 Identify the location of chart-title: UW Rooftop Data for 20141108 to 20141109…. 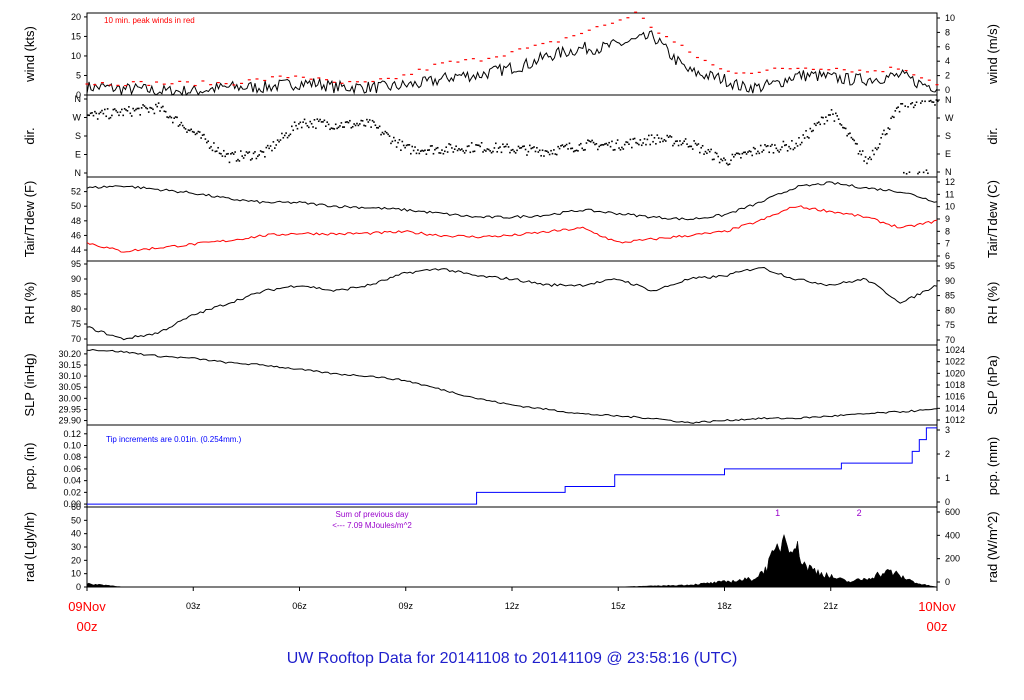
(512, 658).